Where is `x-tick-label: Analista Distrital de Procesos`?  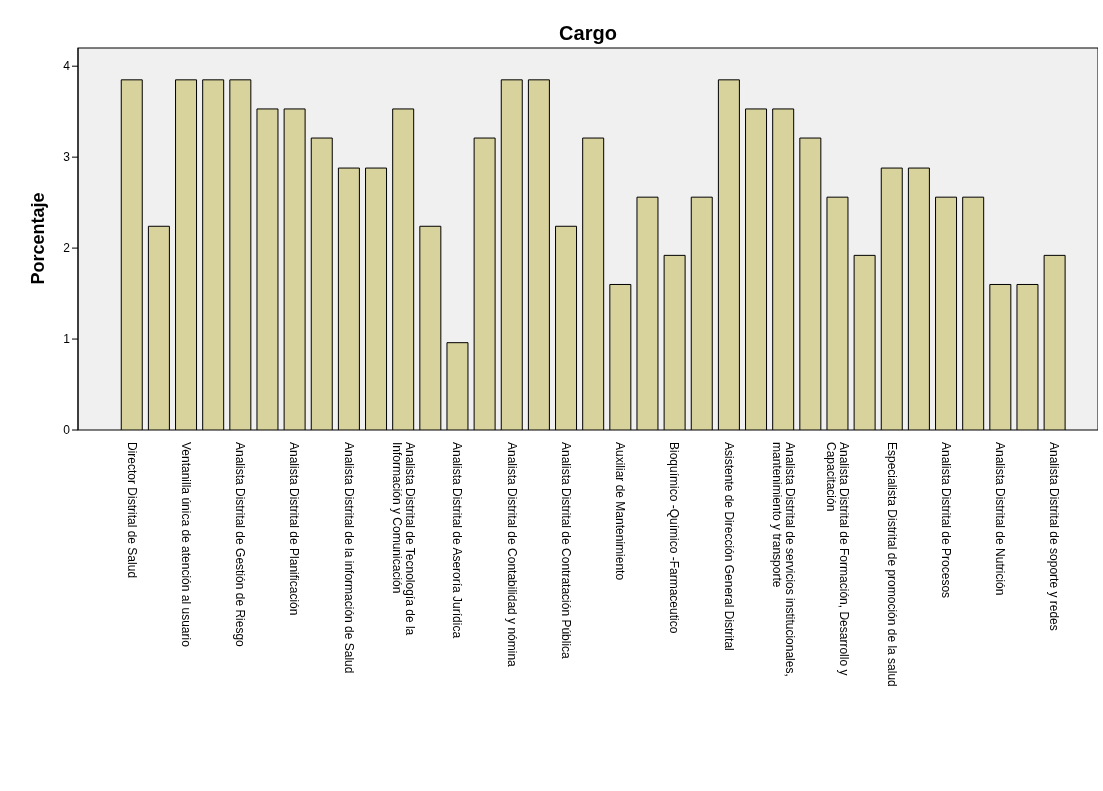 x-tick-label: Analista Distrital de Procesos is located at coordinates (945, 520).